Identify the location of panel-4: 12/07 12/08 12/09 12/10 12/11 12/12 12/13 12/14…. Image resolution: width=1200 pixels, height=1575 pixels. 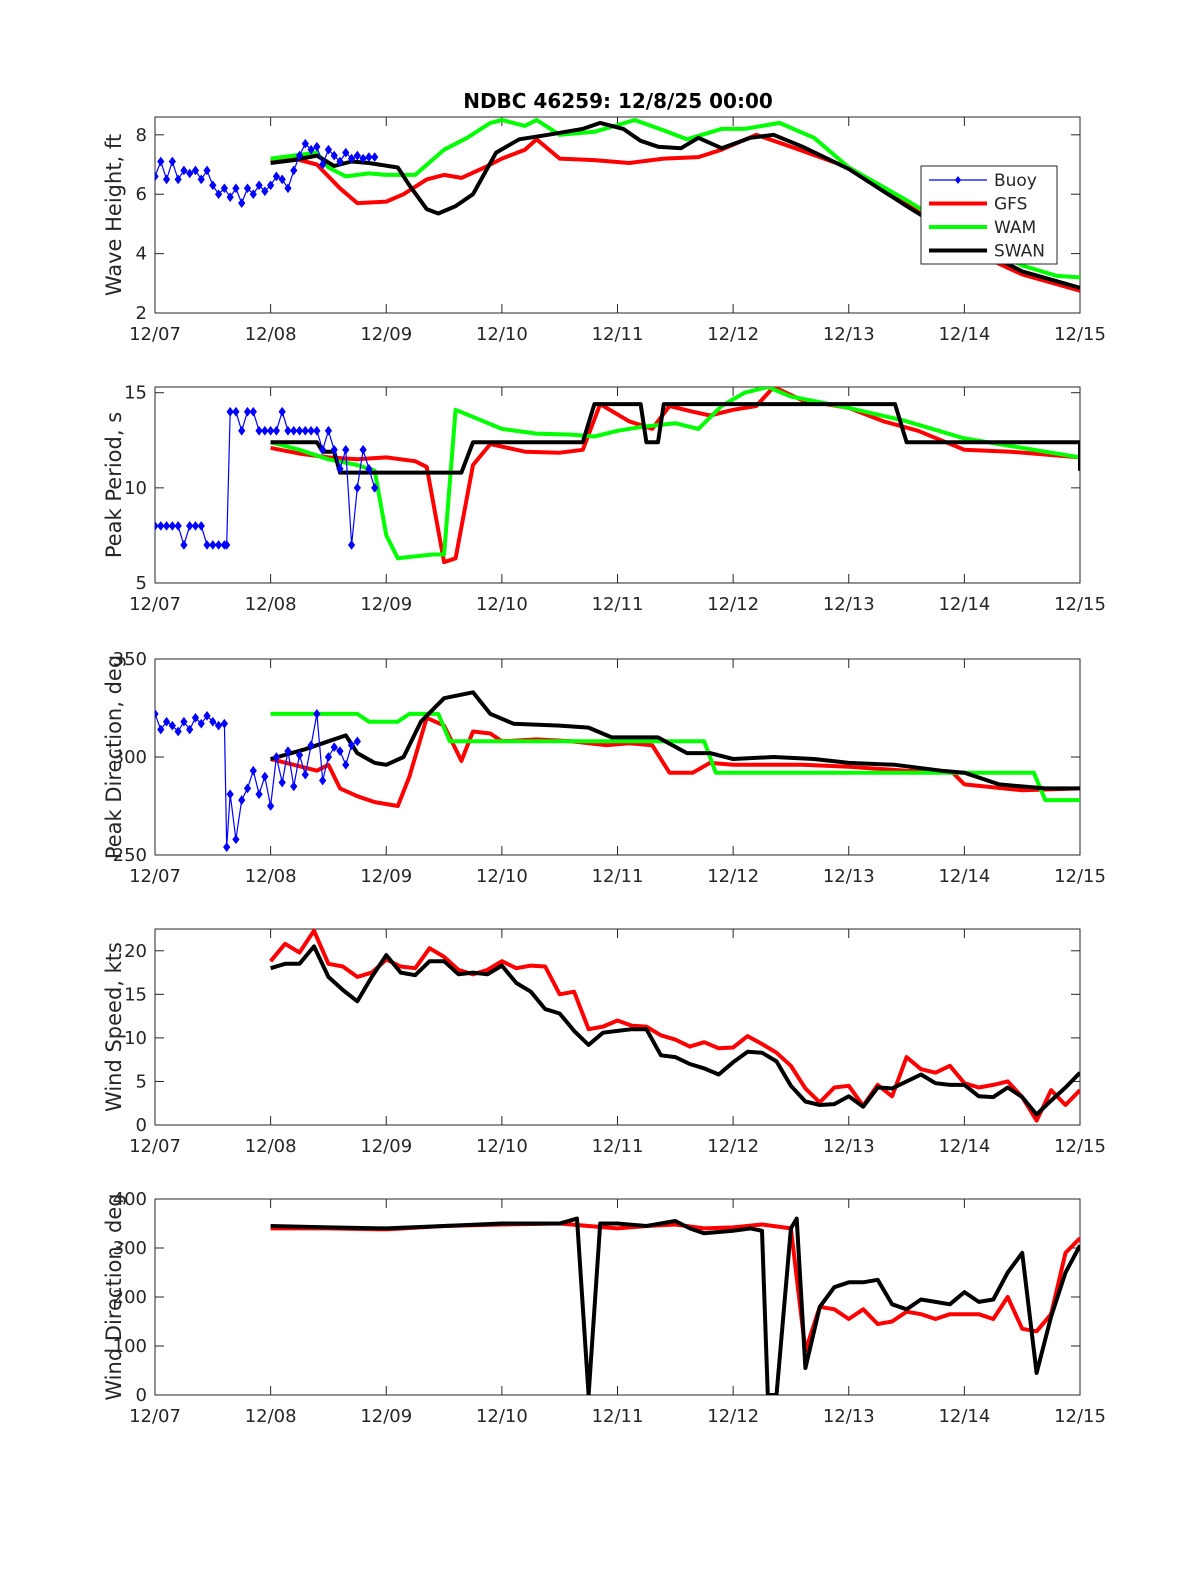
(604, 1042).